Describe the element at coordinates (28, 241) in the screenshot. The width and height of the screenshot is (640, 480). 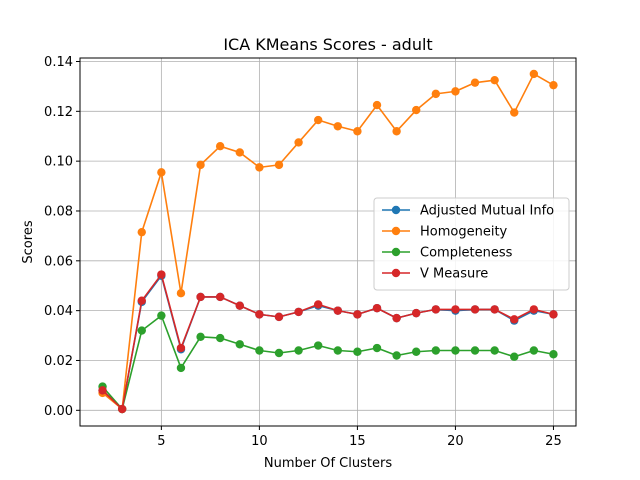
I see `y-axis-label: Scores` at that location.